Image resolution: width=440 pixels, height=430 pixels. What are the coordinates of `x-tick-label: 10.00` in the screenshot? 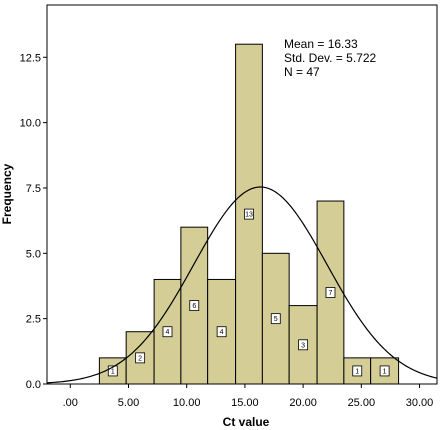 It's located at (187, 403).